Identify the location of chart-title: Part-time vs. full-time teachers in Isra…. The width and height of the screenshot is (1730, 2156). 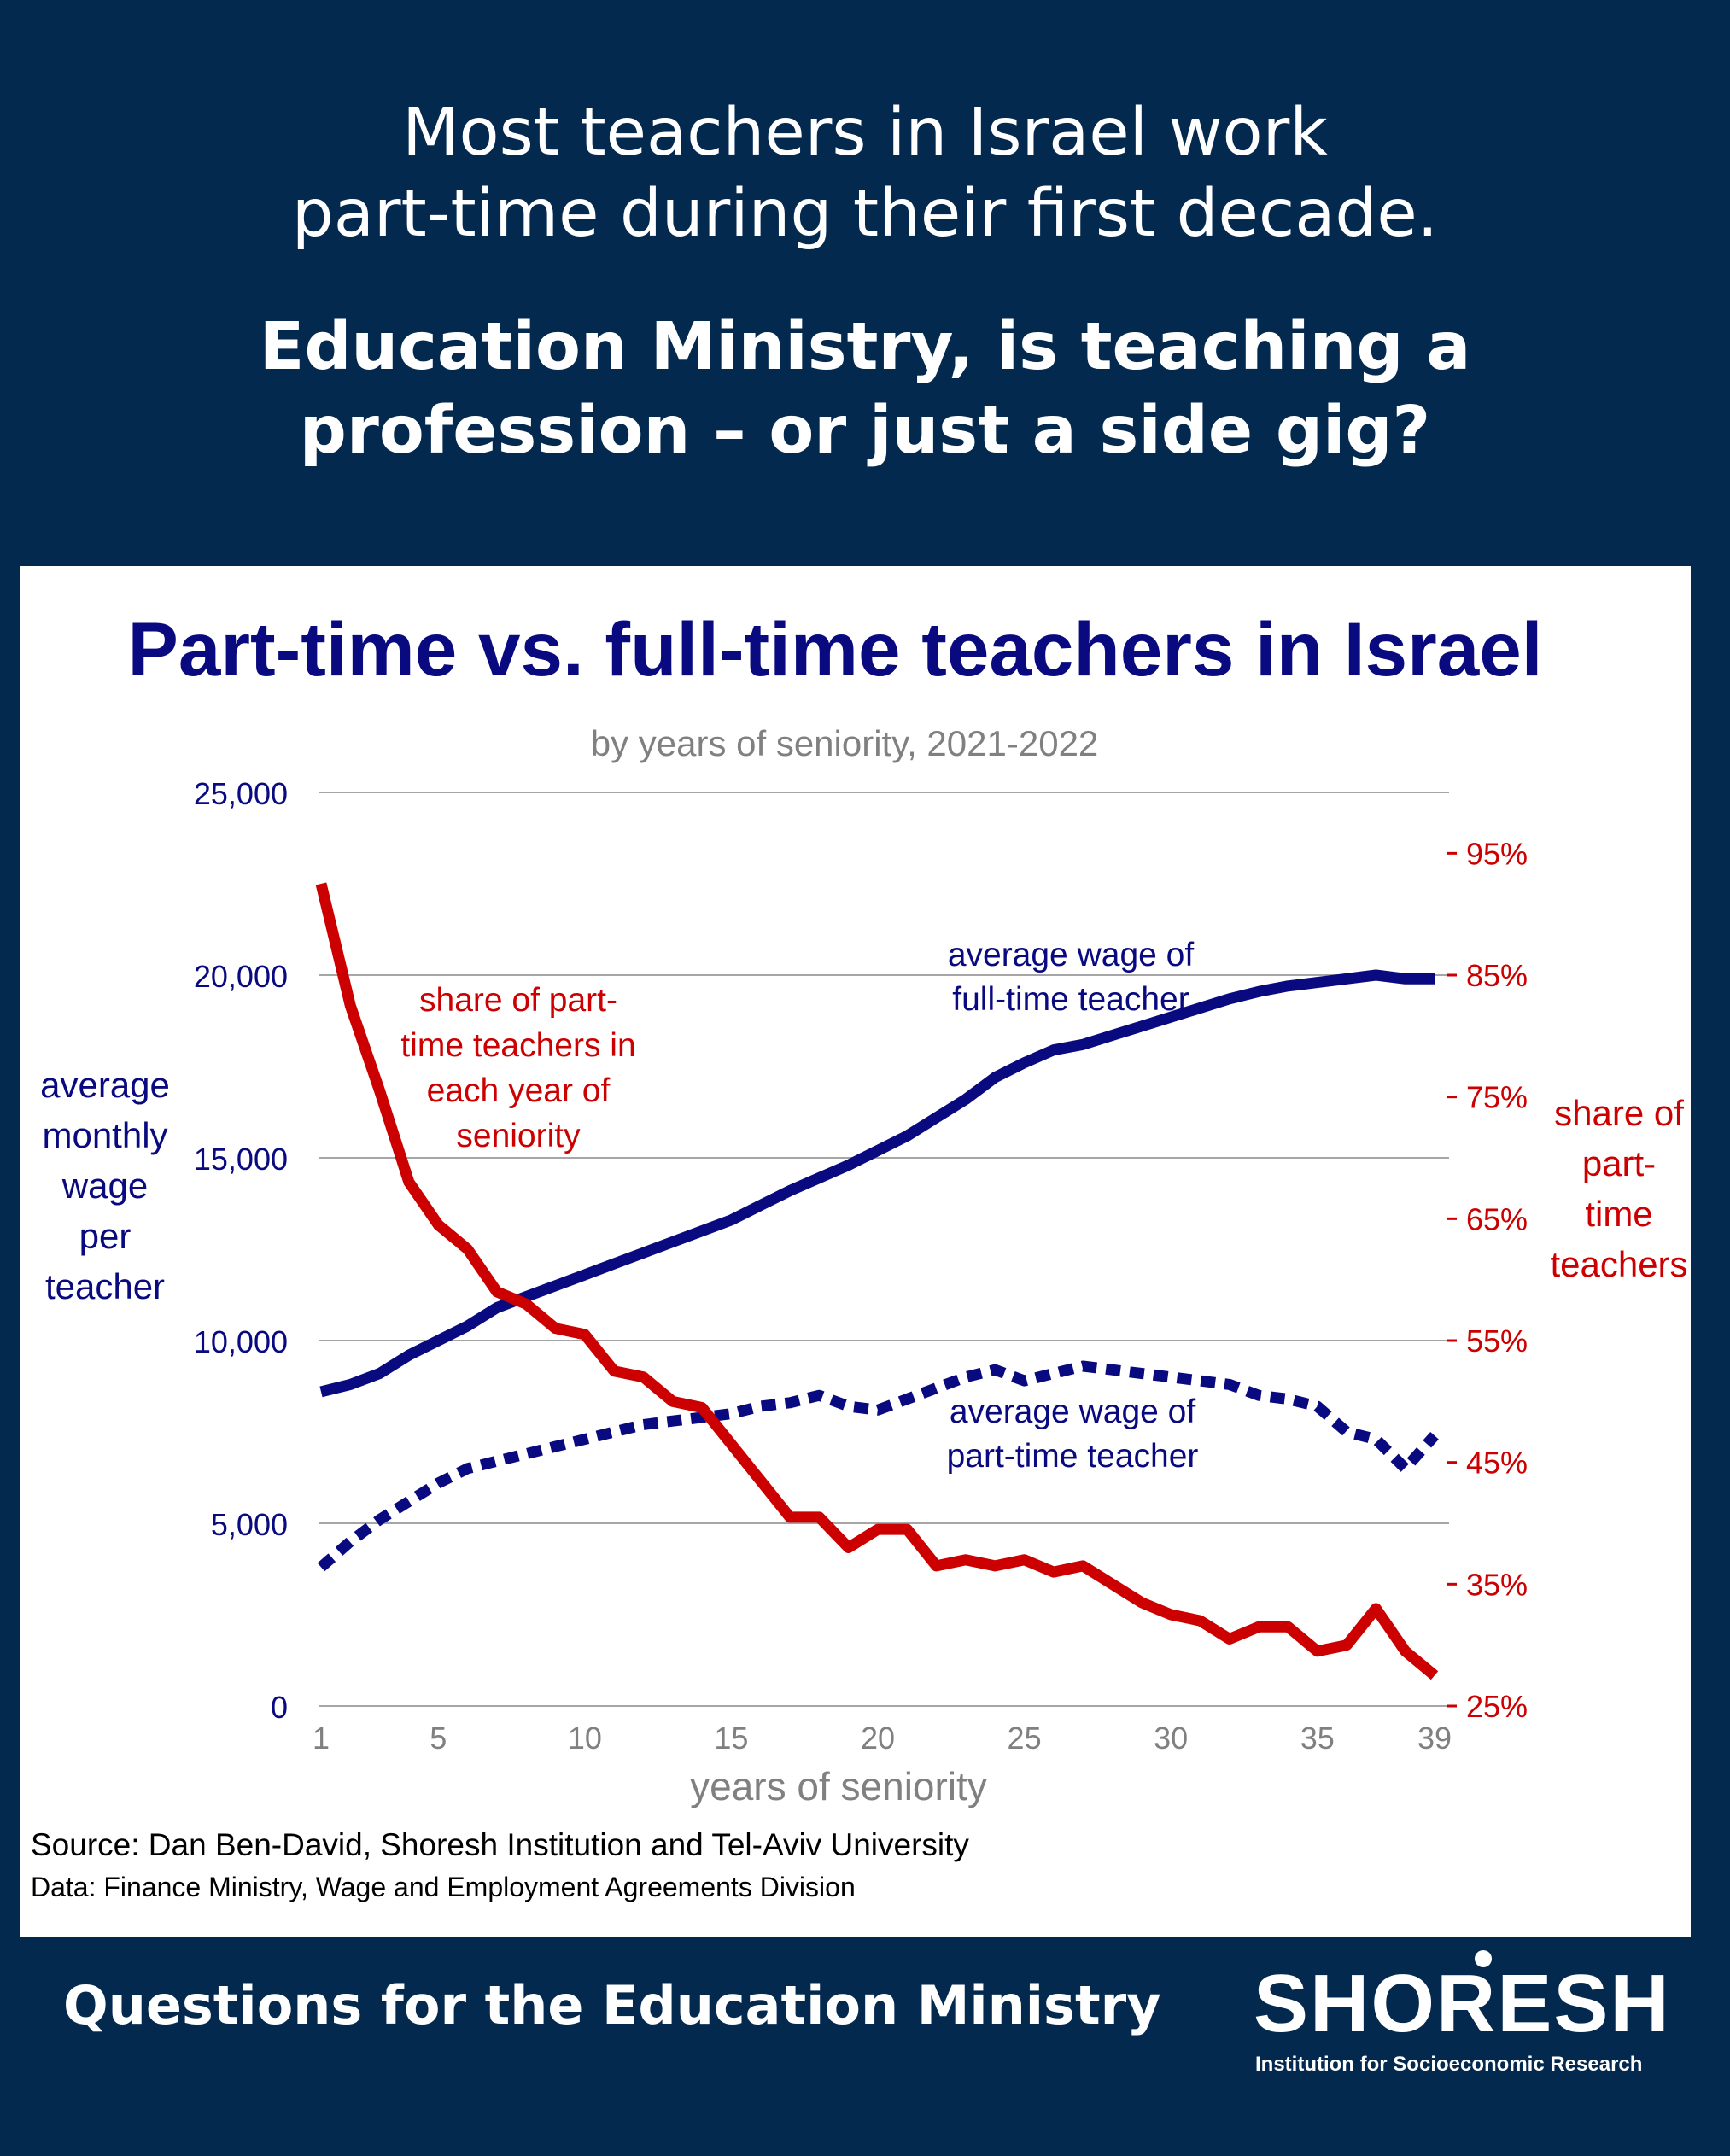
(834, 649).